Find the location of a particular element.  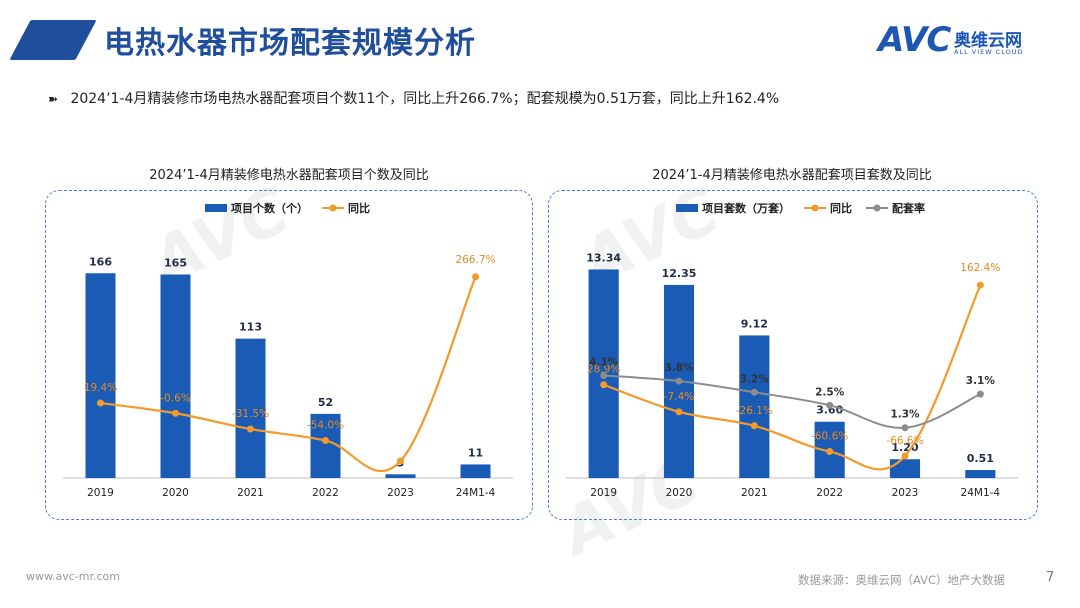

bar-data-label: 0.51 is located at coordinates (980, 458).